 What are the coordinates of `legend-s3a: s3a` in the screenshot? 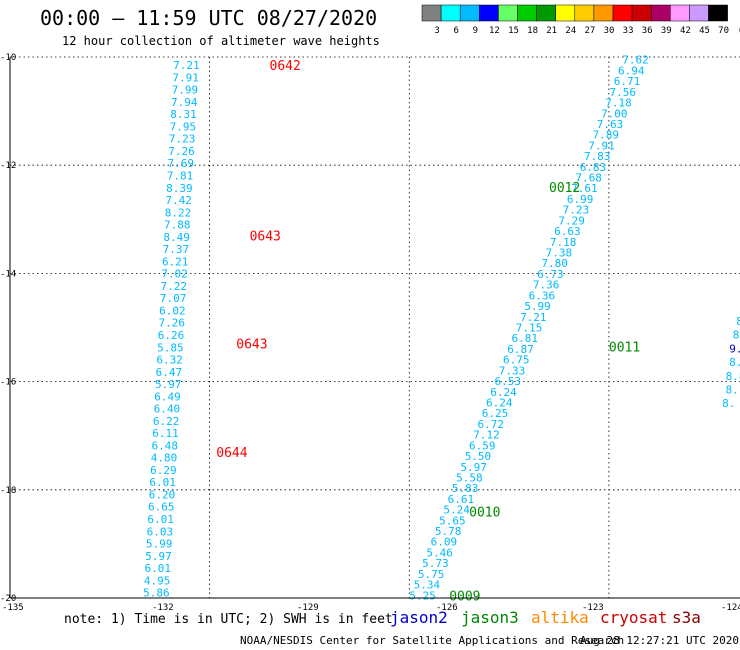 It's located at (686, 617).